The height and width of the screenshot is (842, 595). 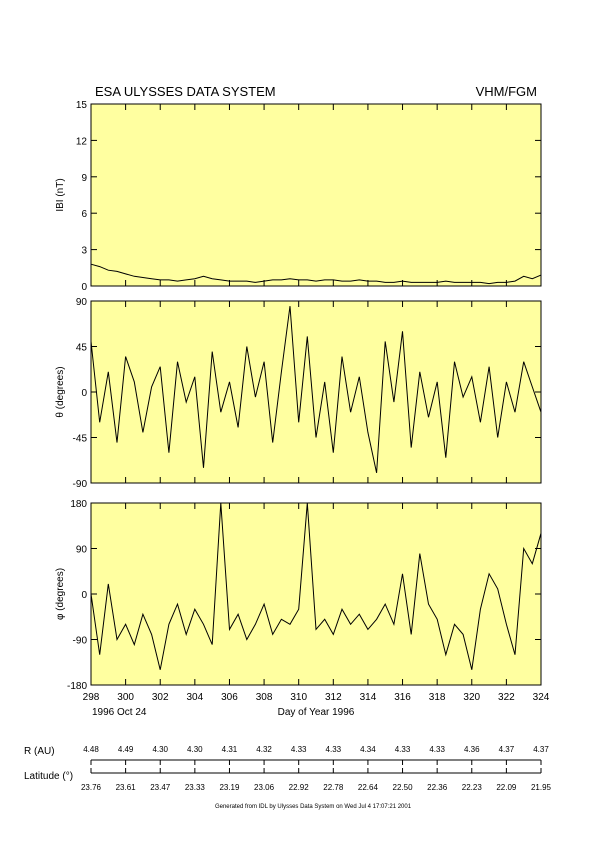 I want to click on lat-value: 23.06, so click(x=264, y=787).